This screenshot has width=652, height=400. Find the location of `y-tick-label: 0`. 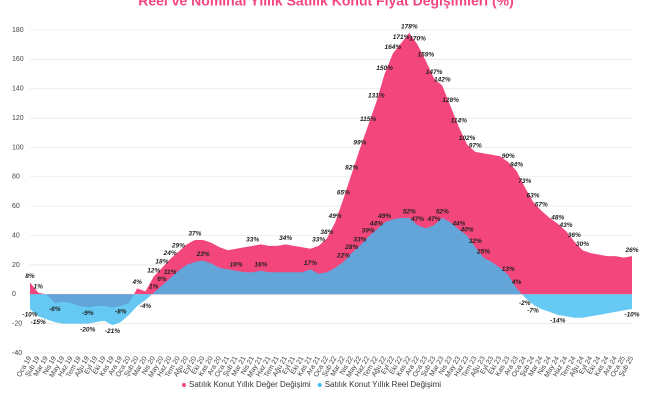

y-tick-label: 0 is located at coordinates (14, 294).